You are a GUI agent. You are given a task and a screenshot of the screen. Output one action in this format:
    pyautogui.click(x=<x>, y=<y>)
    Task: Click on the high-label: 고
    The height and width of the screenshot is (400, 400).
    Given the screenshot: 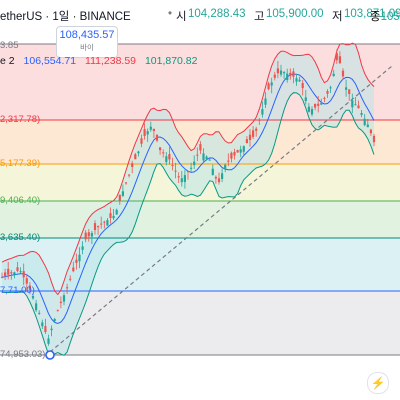 What is the action you would take?
    pyautogui.click(x=259, y=16)
    